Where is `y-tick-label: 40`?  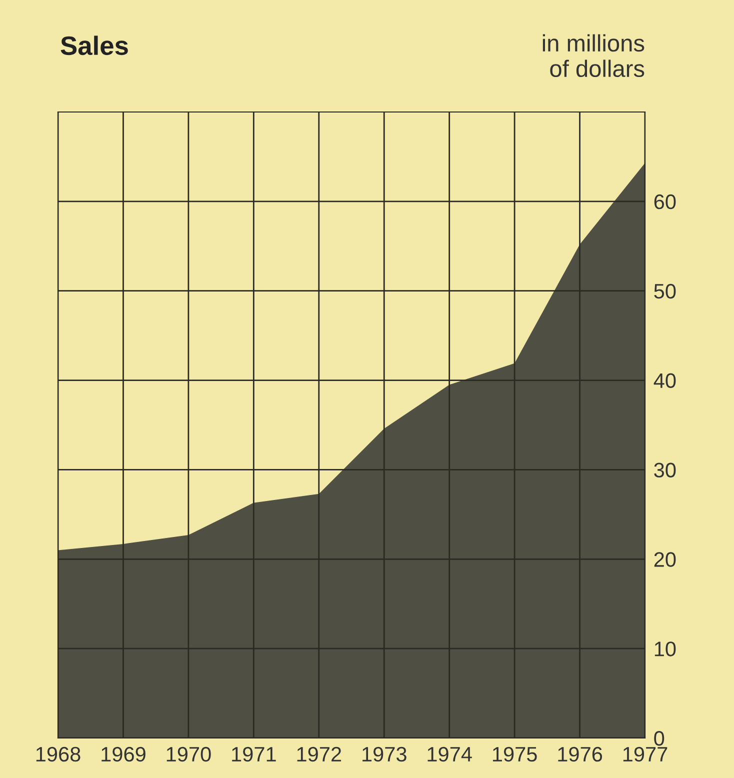
y-tick-label: 40 is located at coordinates (665, 380).